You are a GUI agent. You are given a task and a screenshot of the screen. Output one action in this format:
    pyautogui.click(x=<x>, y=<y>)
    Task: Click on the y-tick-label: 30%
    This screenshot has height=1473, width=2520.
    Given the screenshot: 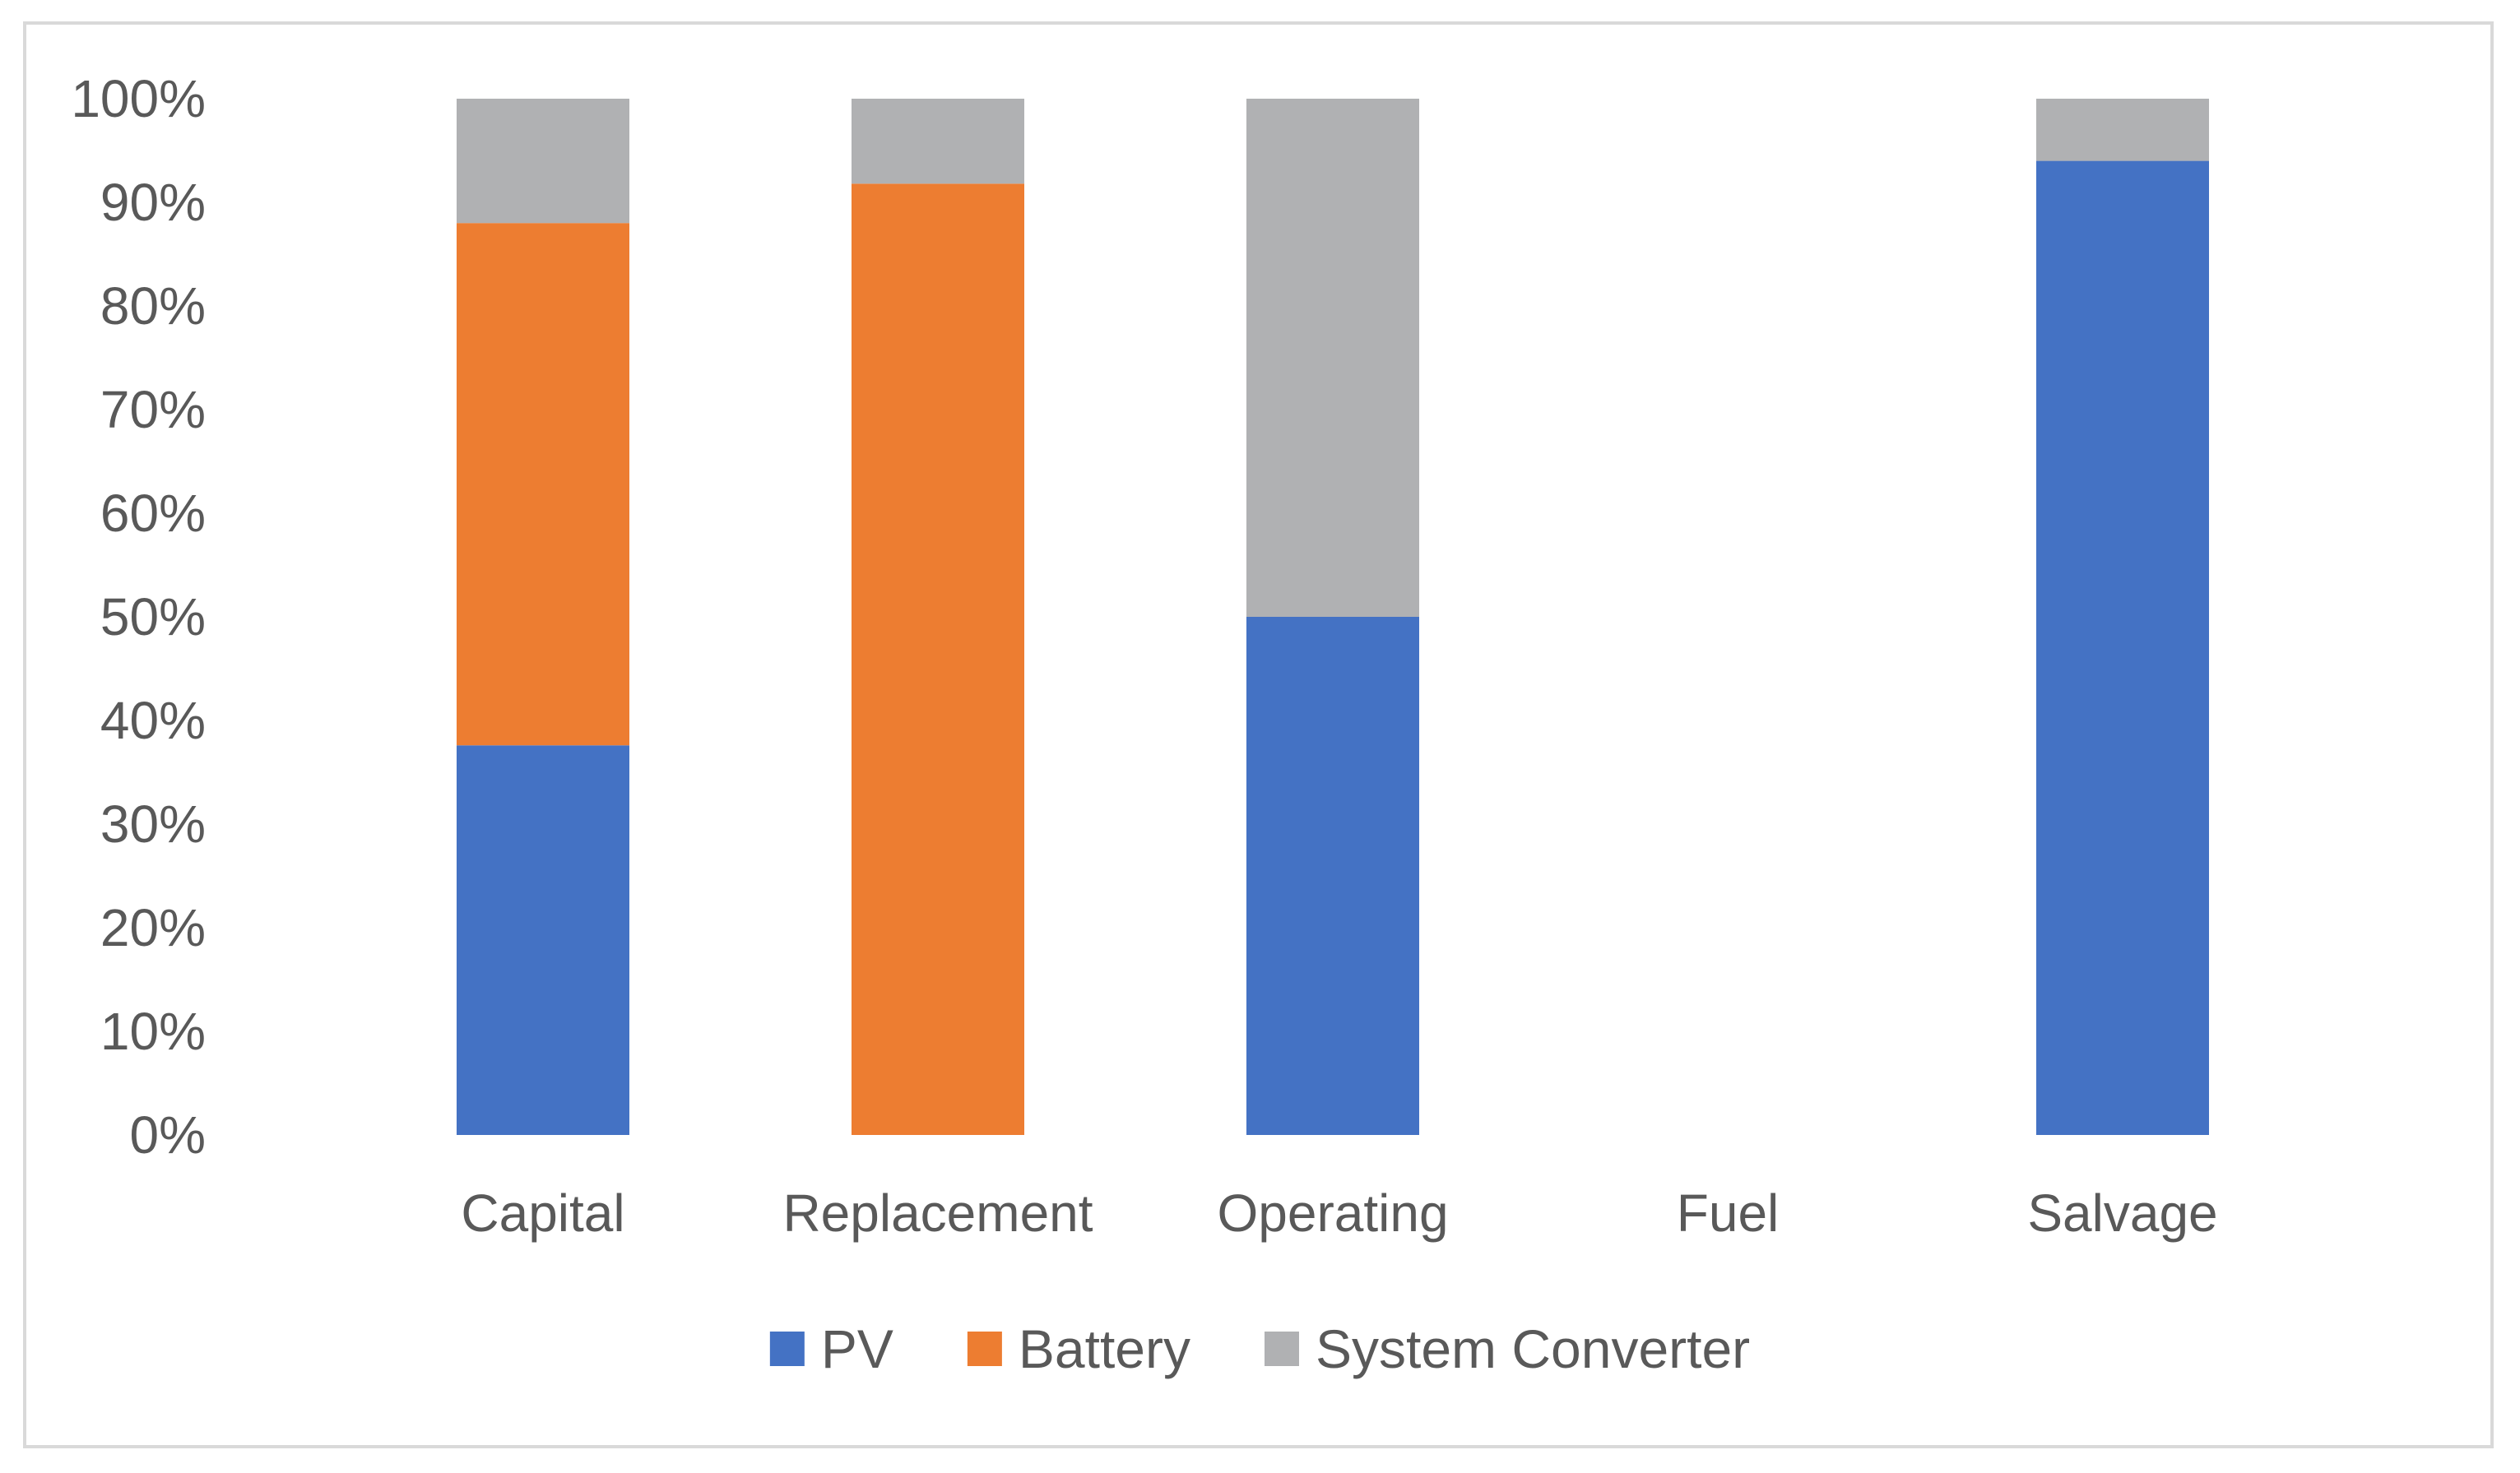 What is the action you would take?
    pyautogui.click(x=153, y=824)
    